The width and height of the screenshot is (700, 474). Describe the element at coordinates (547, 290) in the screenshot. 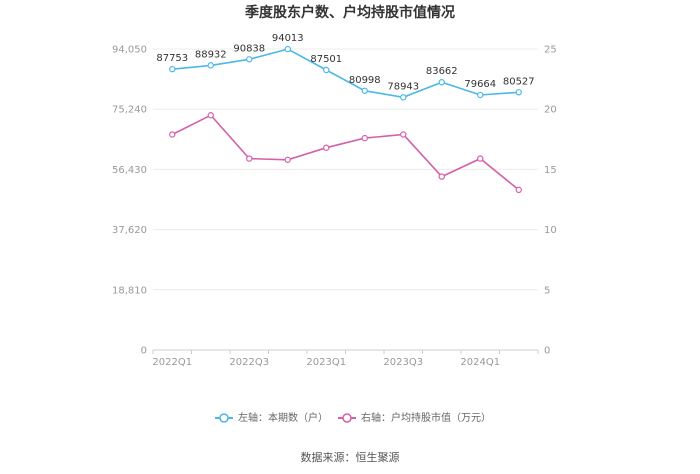

I see `right-tick-label: 5` at that location.